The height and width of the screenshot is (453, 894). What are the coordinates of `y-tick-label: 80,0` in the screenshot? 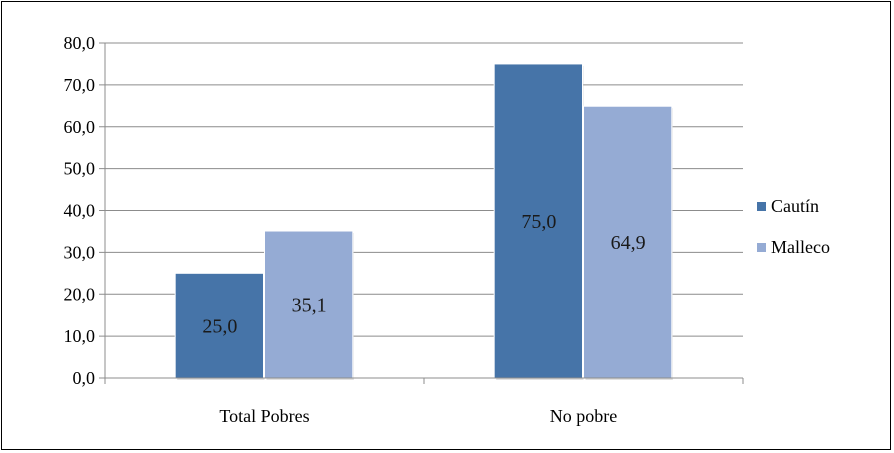 It's located at (80, 43).